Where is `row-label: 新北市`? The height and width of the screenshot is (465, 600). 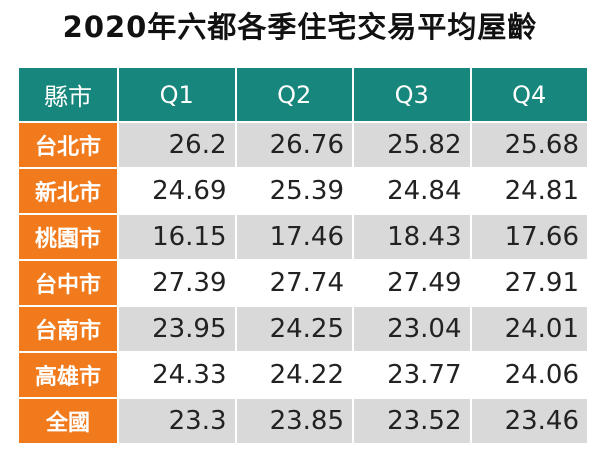 row-label: 新北市 is located at coordinates (68, 191).